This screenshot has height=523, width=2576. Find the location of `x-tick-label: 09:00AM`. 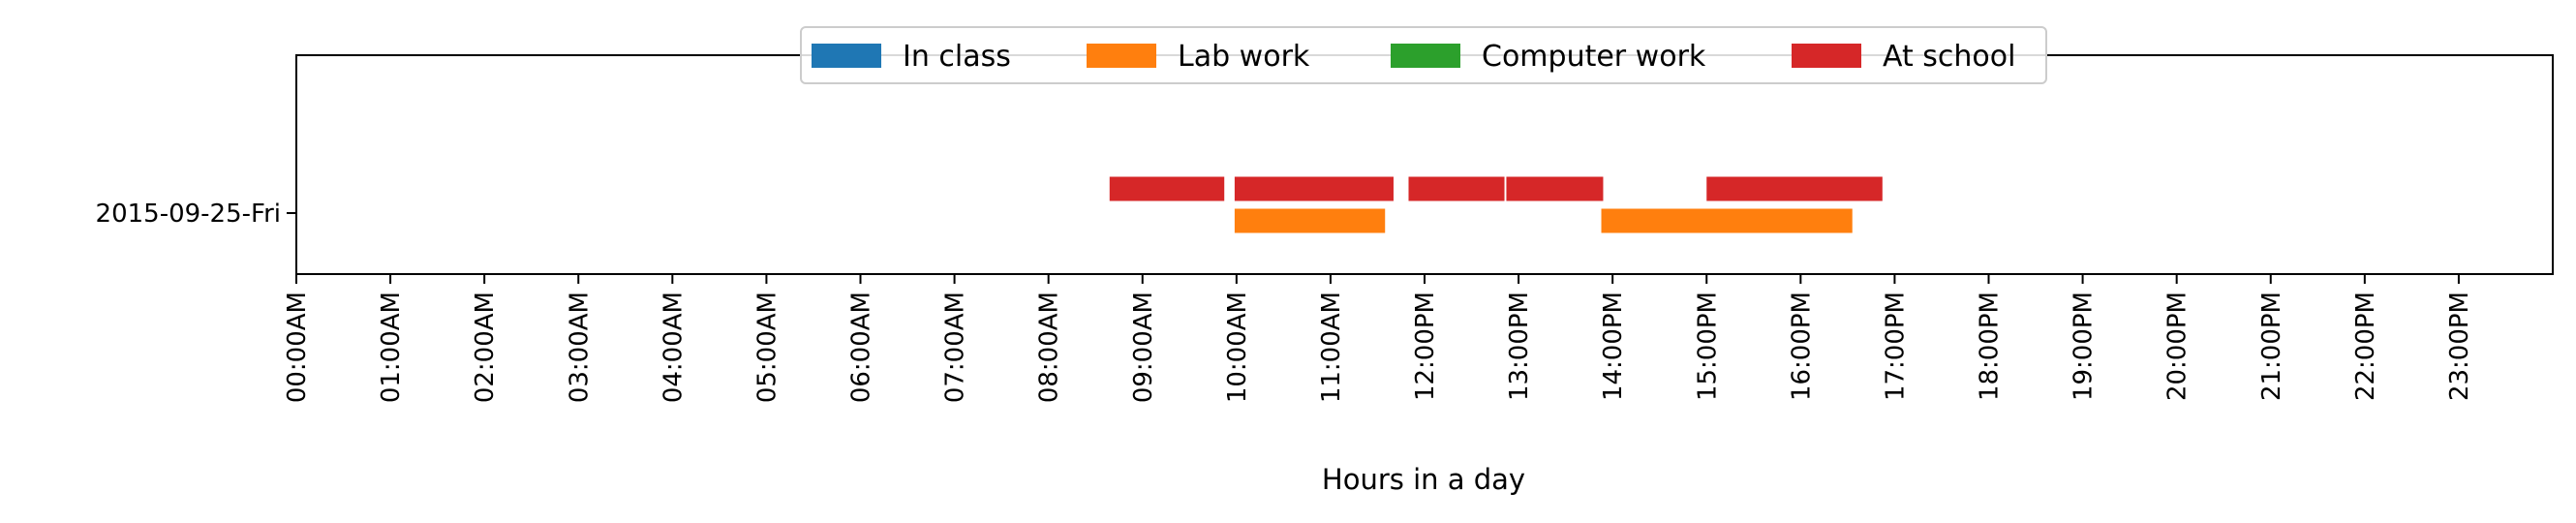

x-tick-label: 09:00AM is located at coordinates (1143, 347).